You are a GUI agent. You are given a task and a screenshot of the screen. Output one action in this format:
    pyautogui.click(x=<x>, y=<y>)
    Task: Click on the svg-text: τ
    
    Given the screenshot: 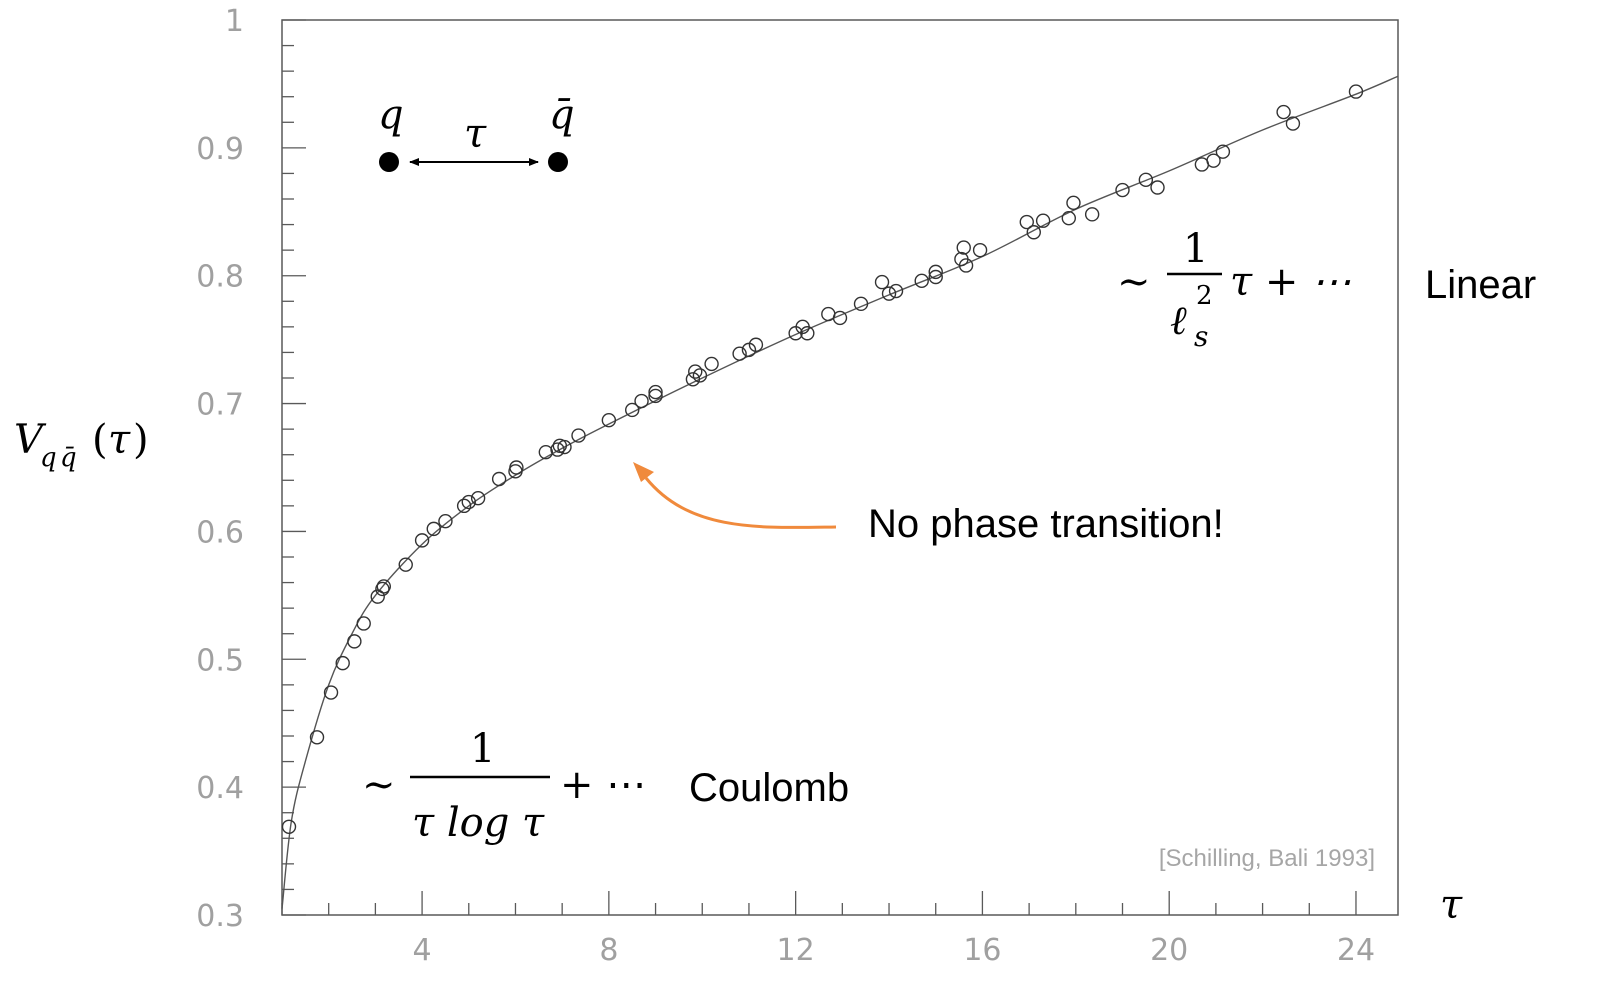 What is the action you would take?
    pyautogui.click(x=119, y=440)
    